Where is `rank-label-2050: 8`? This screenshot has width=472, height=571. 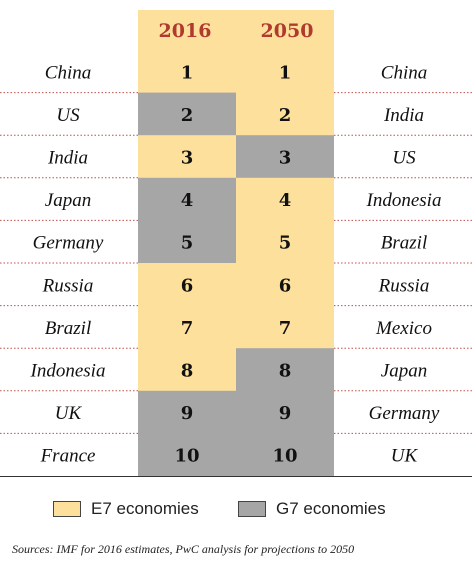
rank-label-2050: 8 is located at coordinates (285, 371).